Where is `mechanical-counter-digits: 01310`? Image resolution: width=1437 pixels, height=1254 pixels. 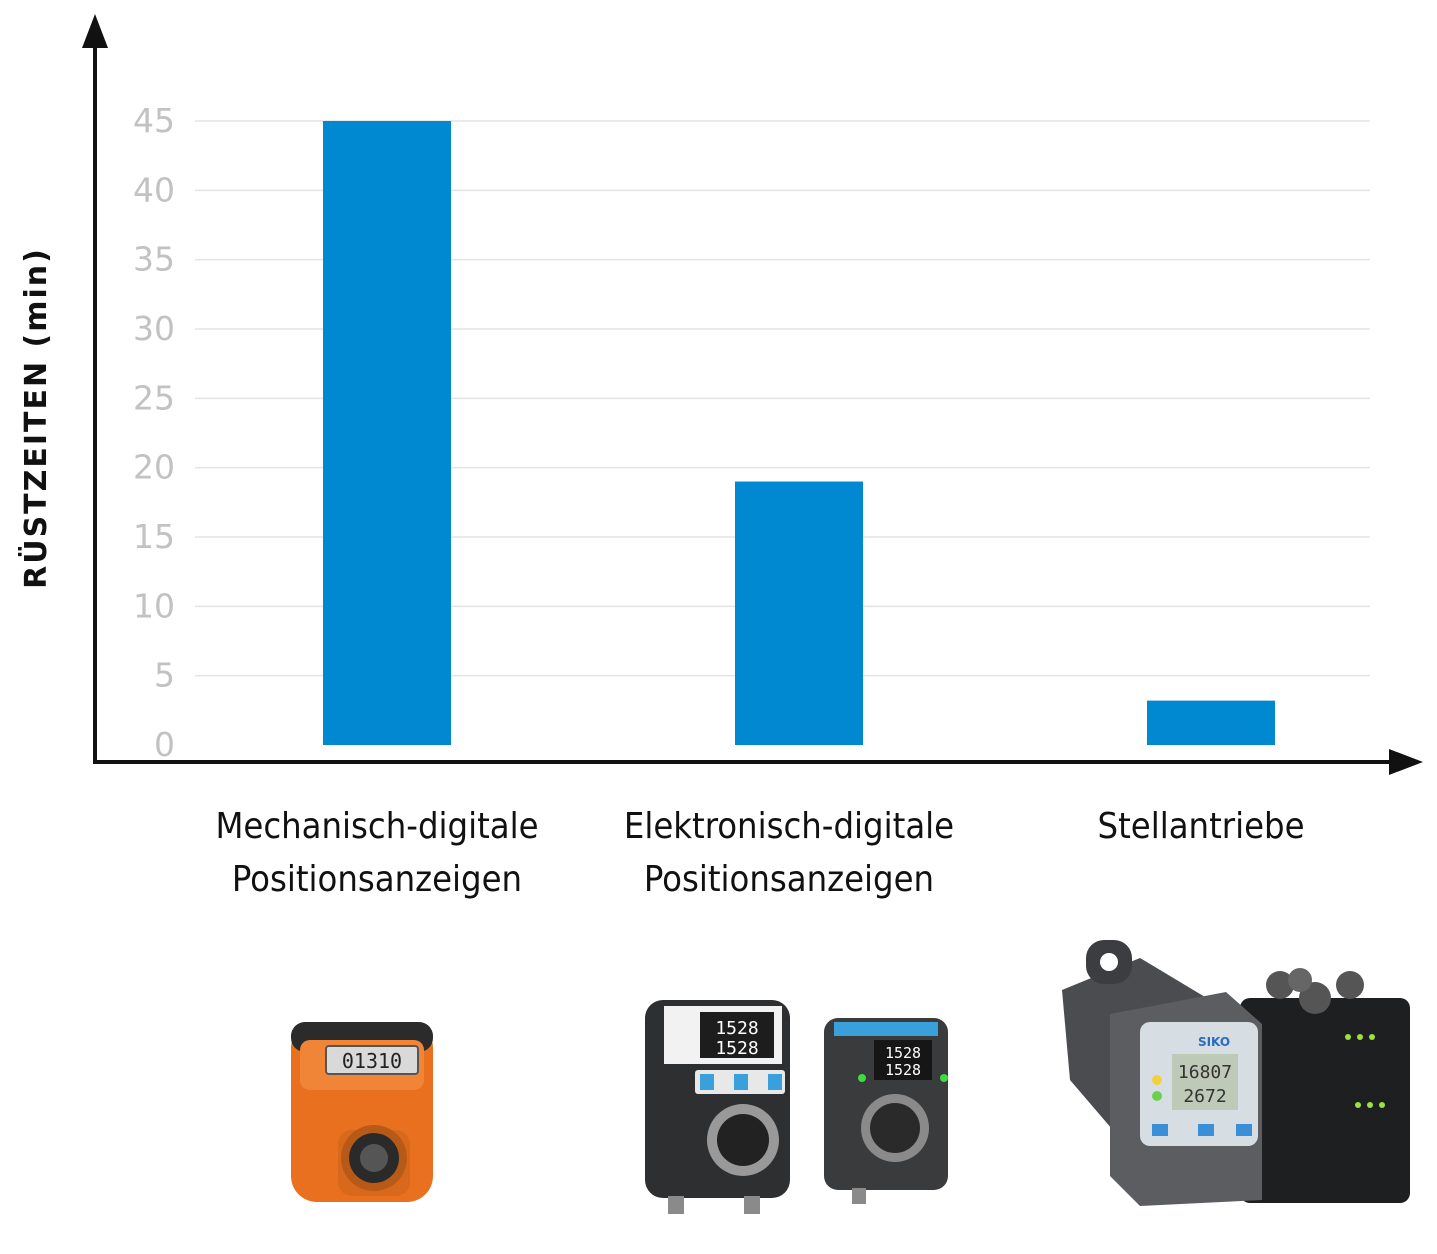 mechanical-counter-digits: 01310 is located at coordinates (372, 1061).